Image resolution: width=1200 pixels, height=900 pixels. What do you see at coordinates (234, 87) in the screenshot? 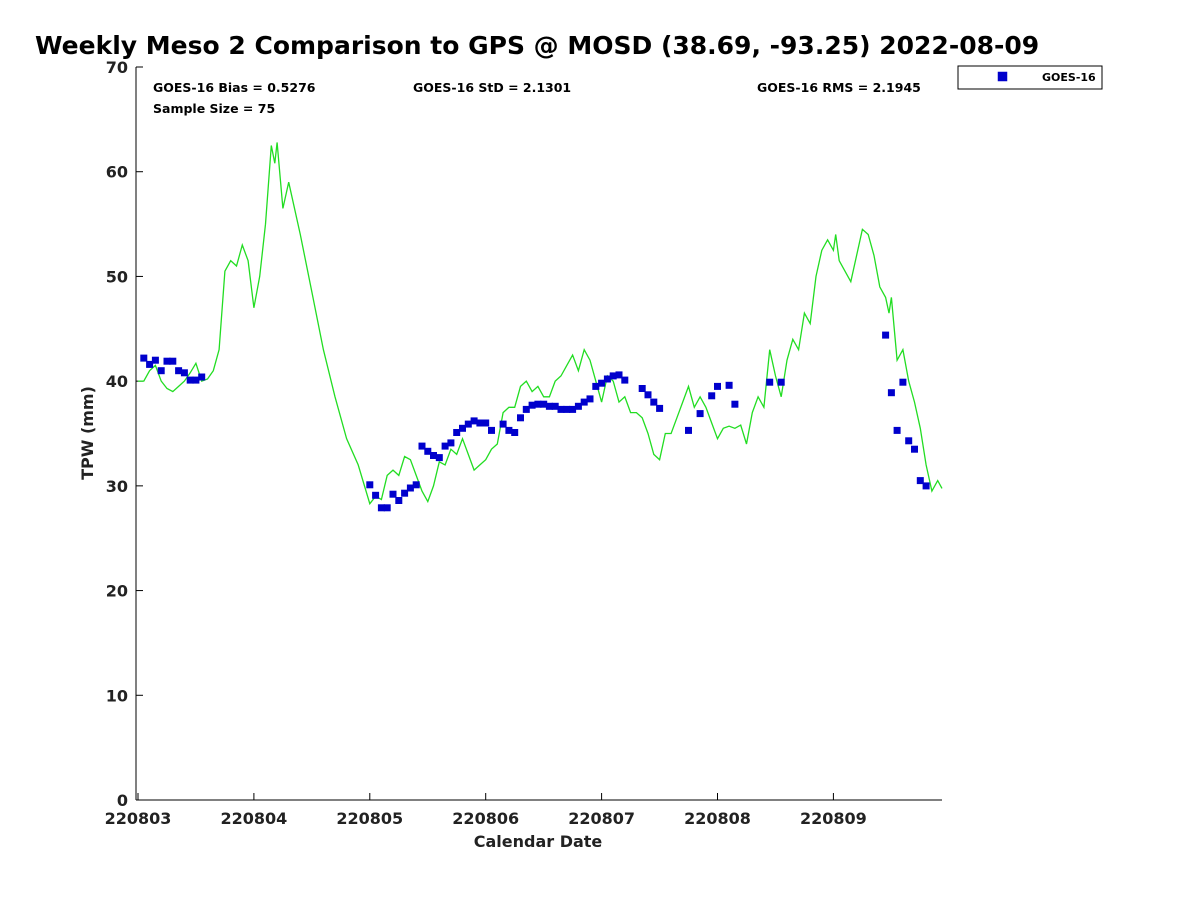
I see `stat-bias: GOES-16 Bias = 0.5276` at bounding box center [234, 87].